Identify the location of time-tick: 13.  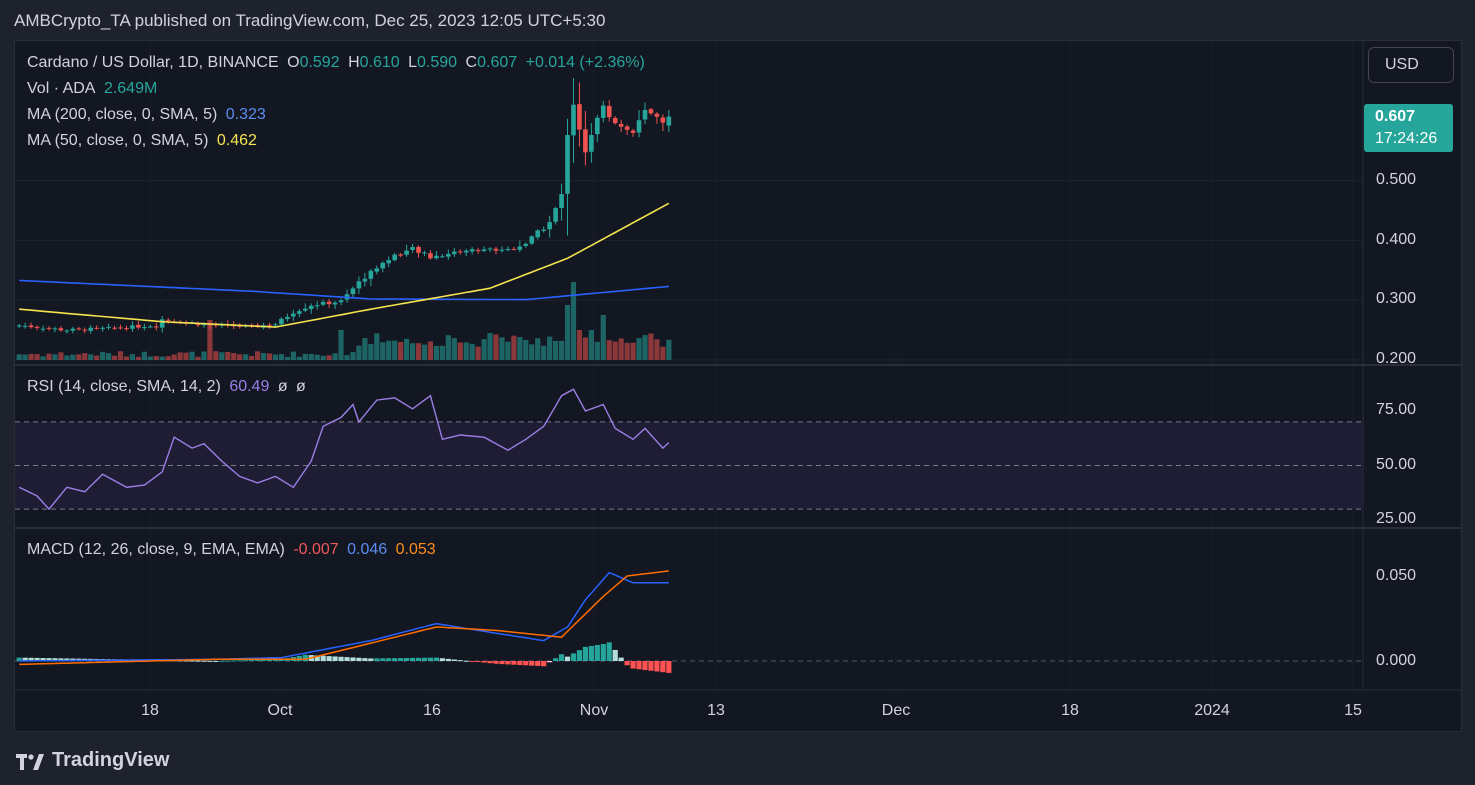
(716, 710).